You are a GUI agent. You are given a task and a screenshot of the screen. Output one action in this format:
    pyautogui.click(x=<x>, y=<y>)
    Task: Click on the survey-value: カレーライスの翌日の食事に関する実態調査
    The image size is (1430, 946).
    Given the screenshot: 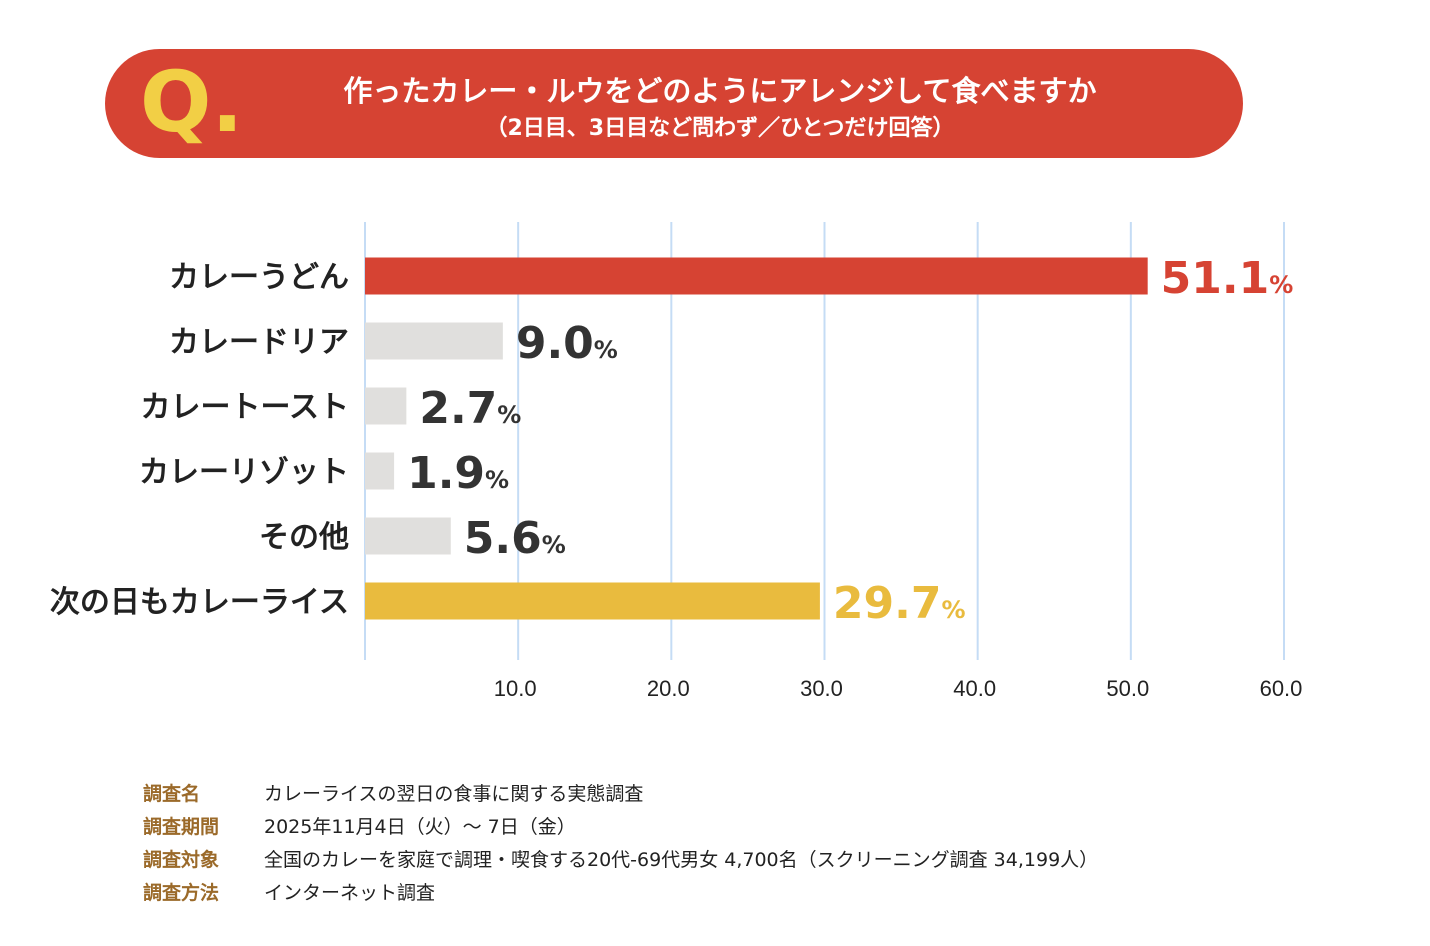 What is the action you would take?
    pyautogui.click(x=454, y=794)
    